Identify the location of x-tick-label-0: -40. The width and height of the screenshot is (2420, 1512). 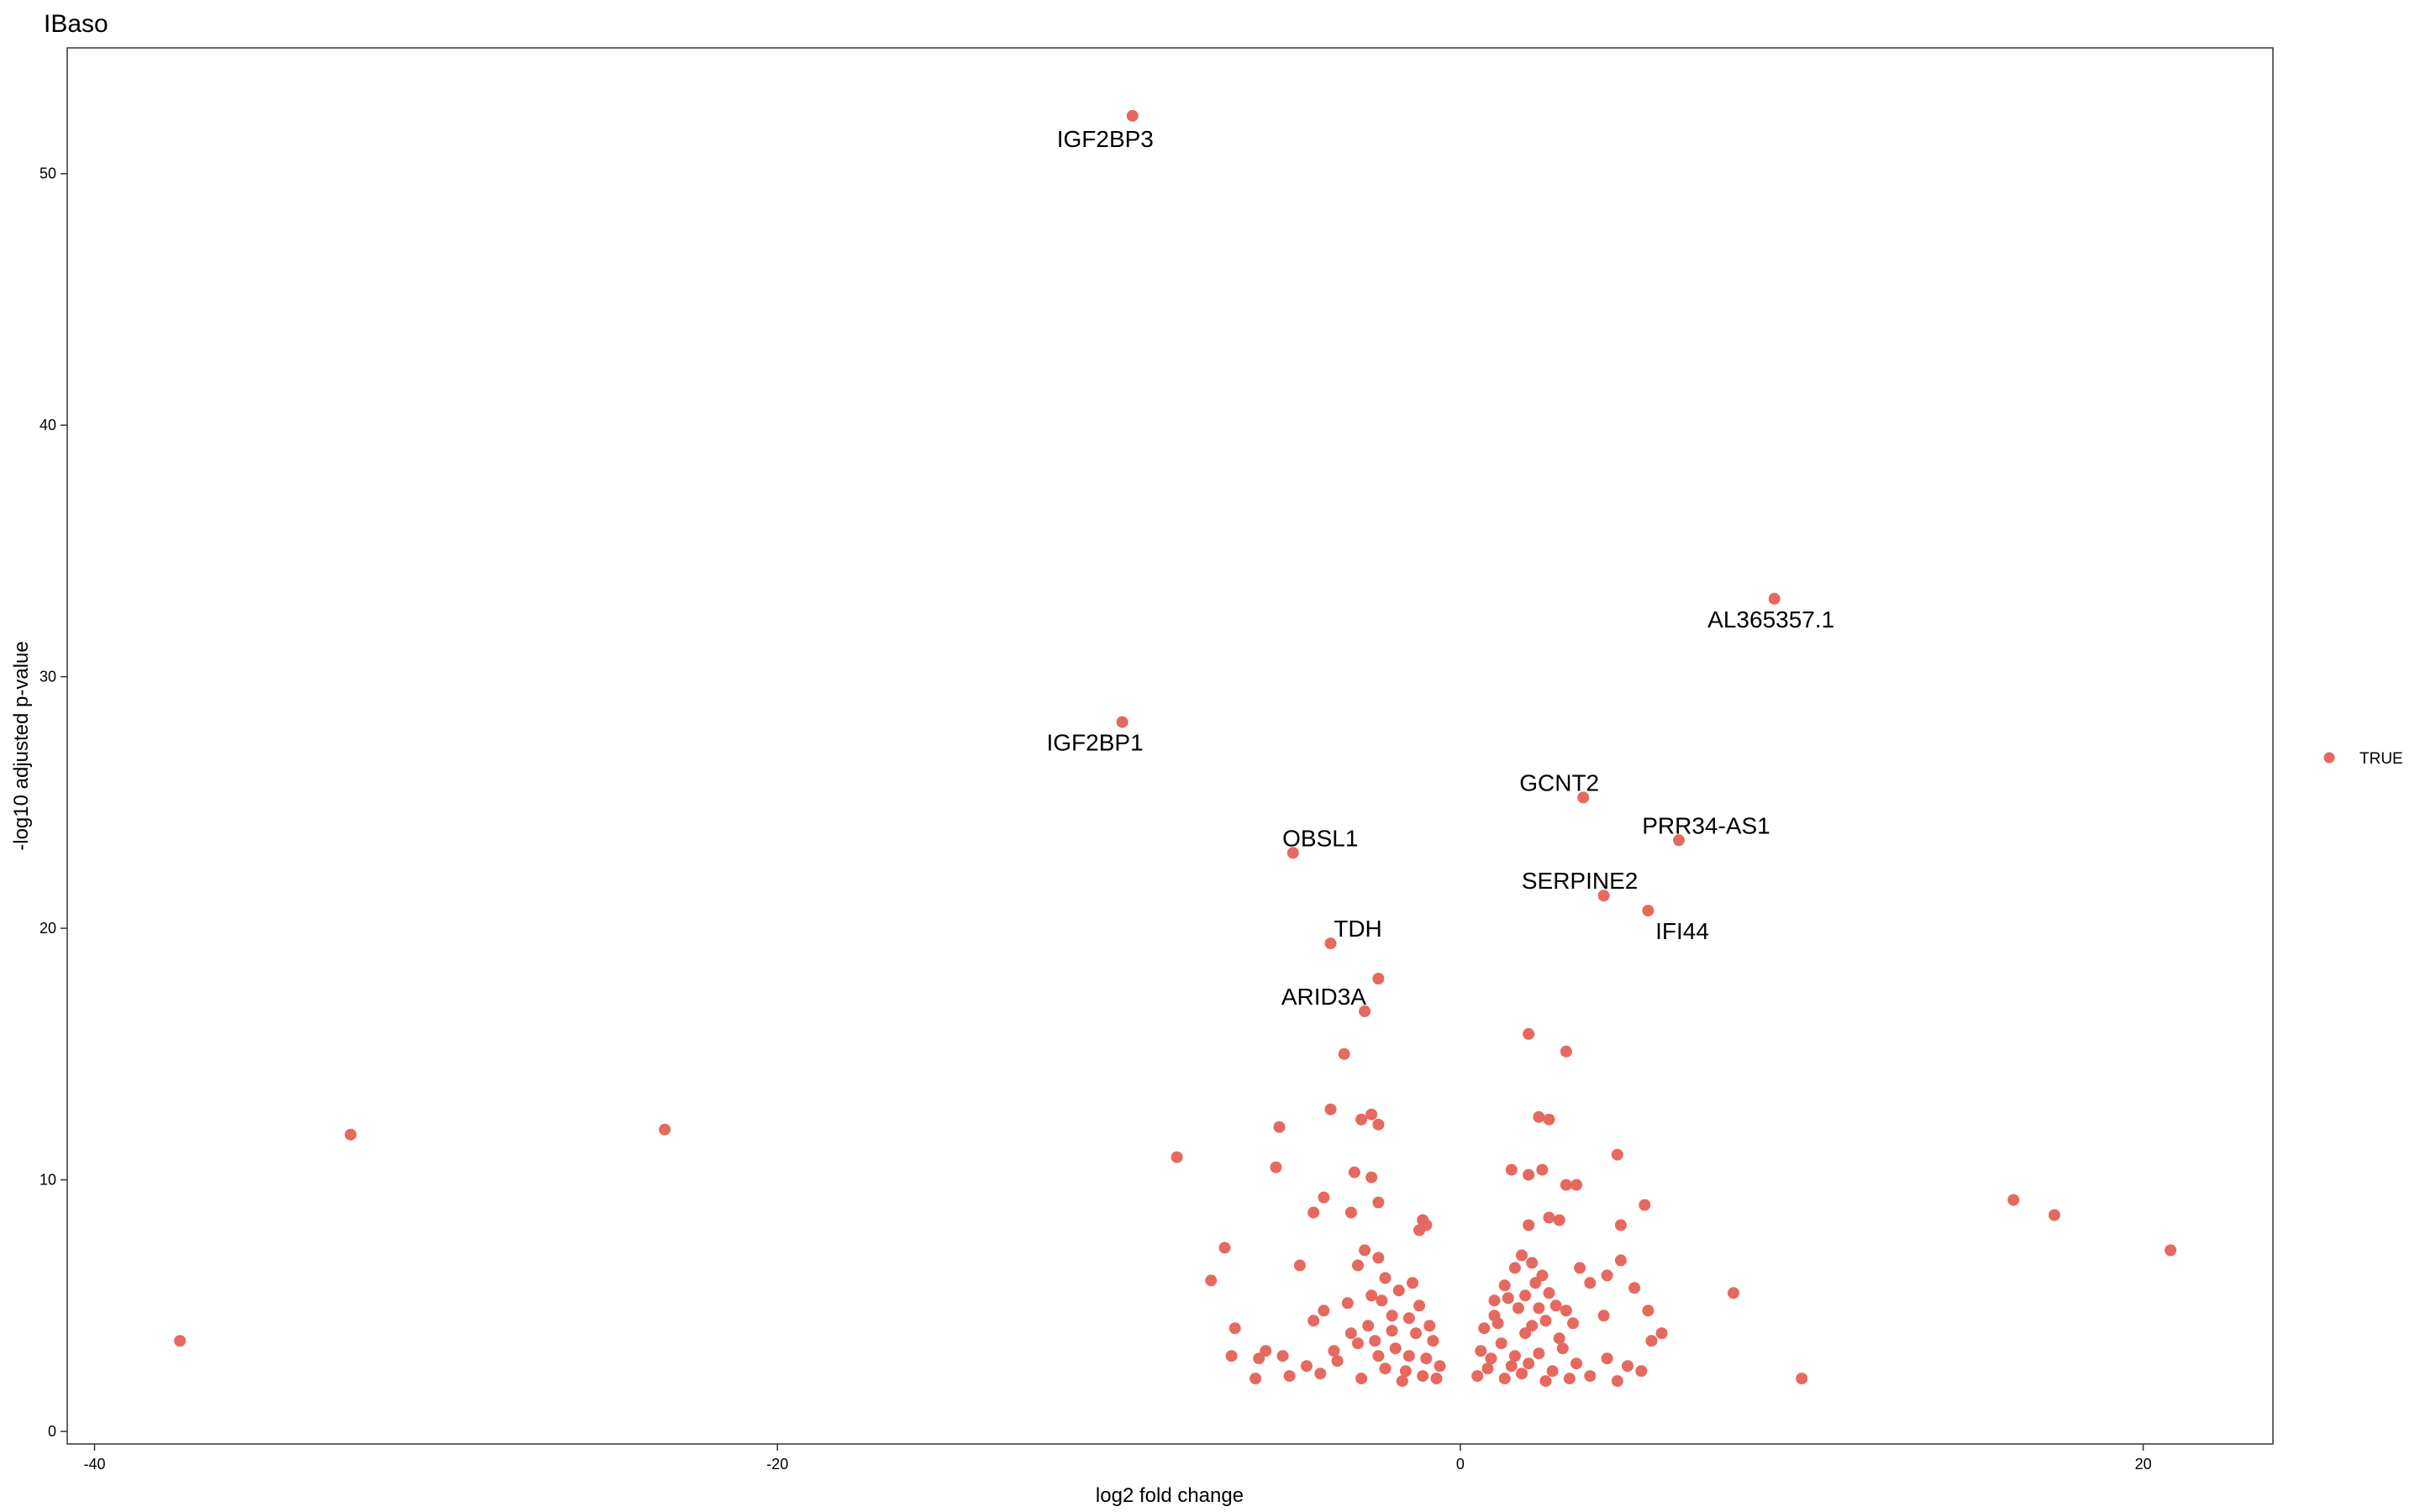
(94, 1464).